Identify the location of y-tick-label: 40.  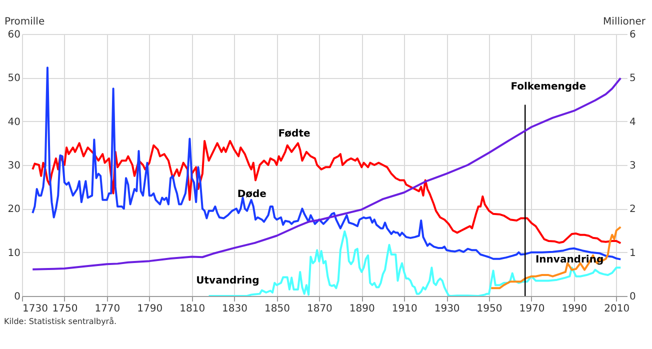
(14, 122).